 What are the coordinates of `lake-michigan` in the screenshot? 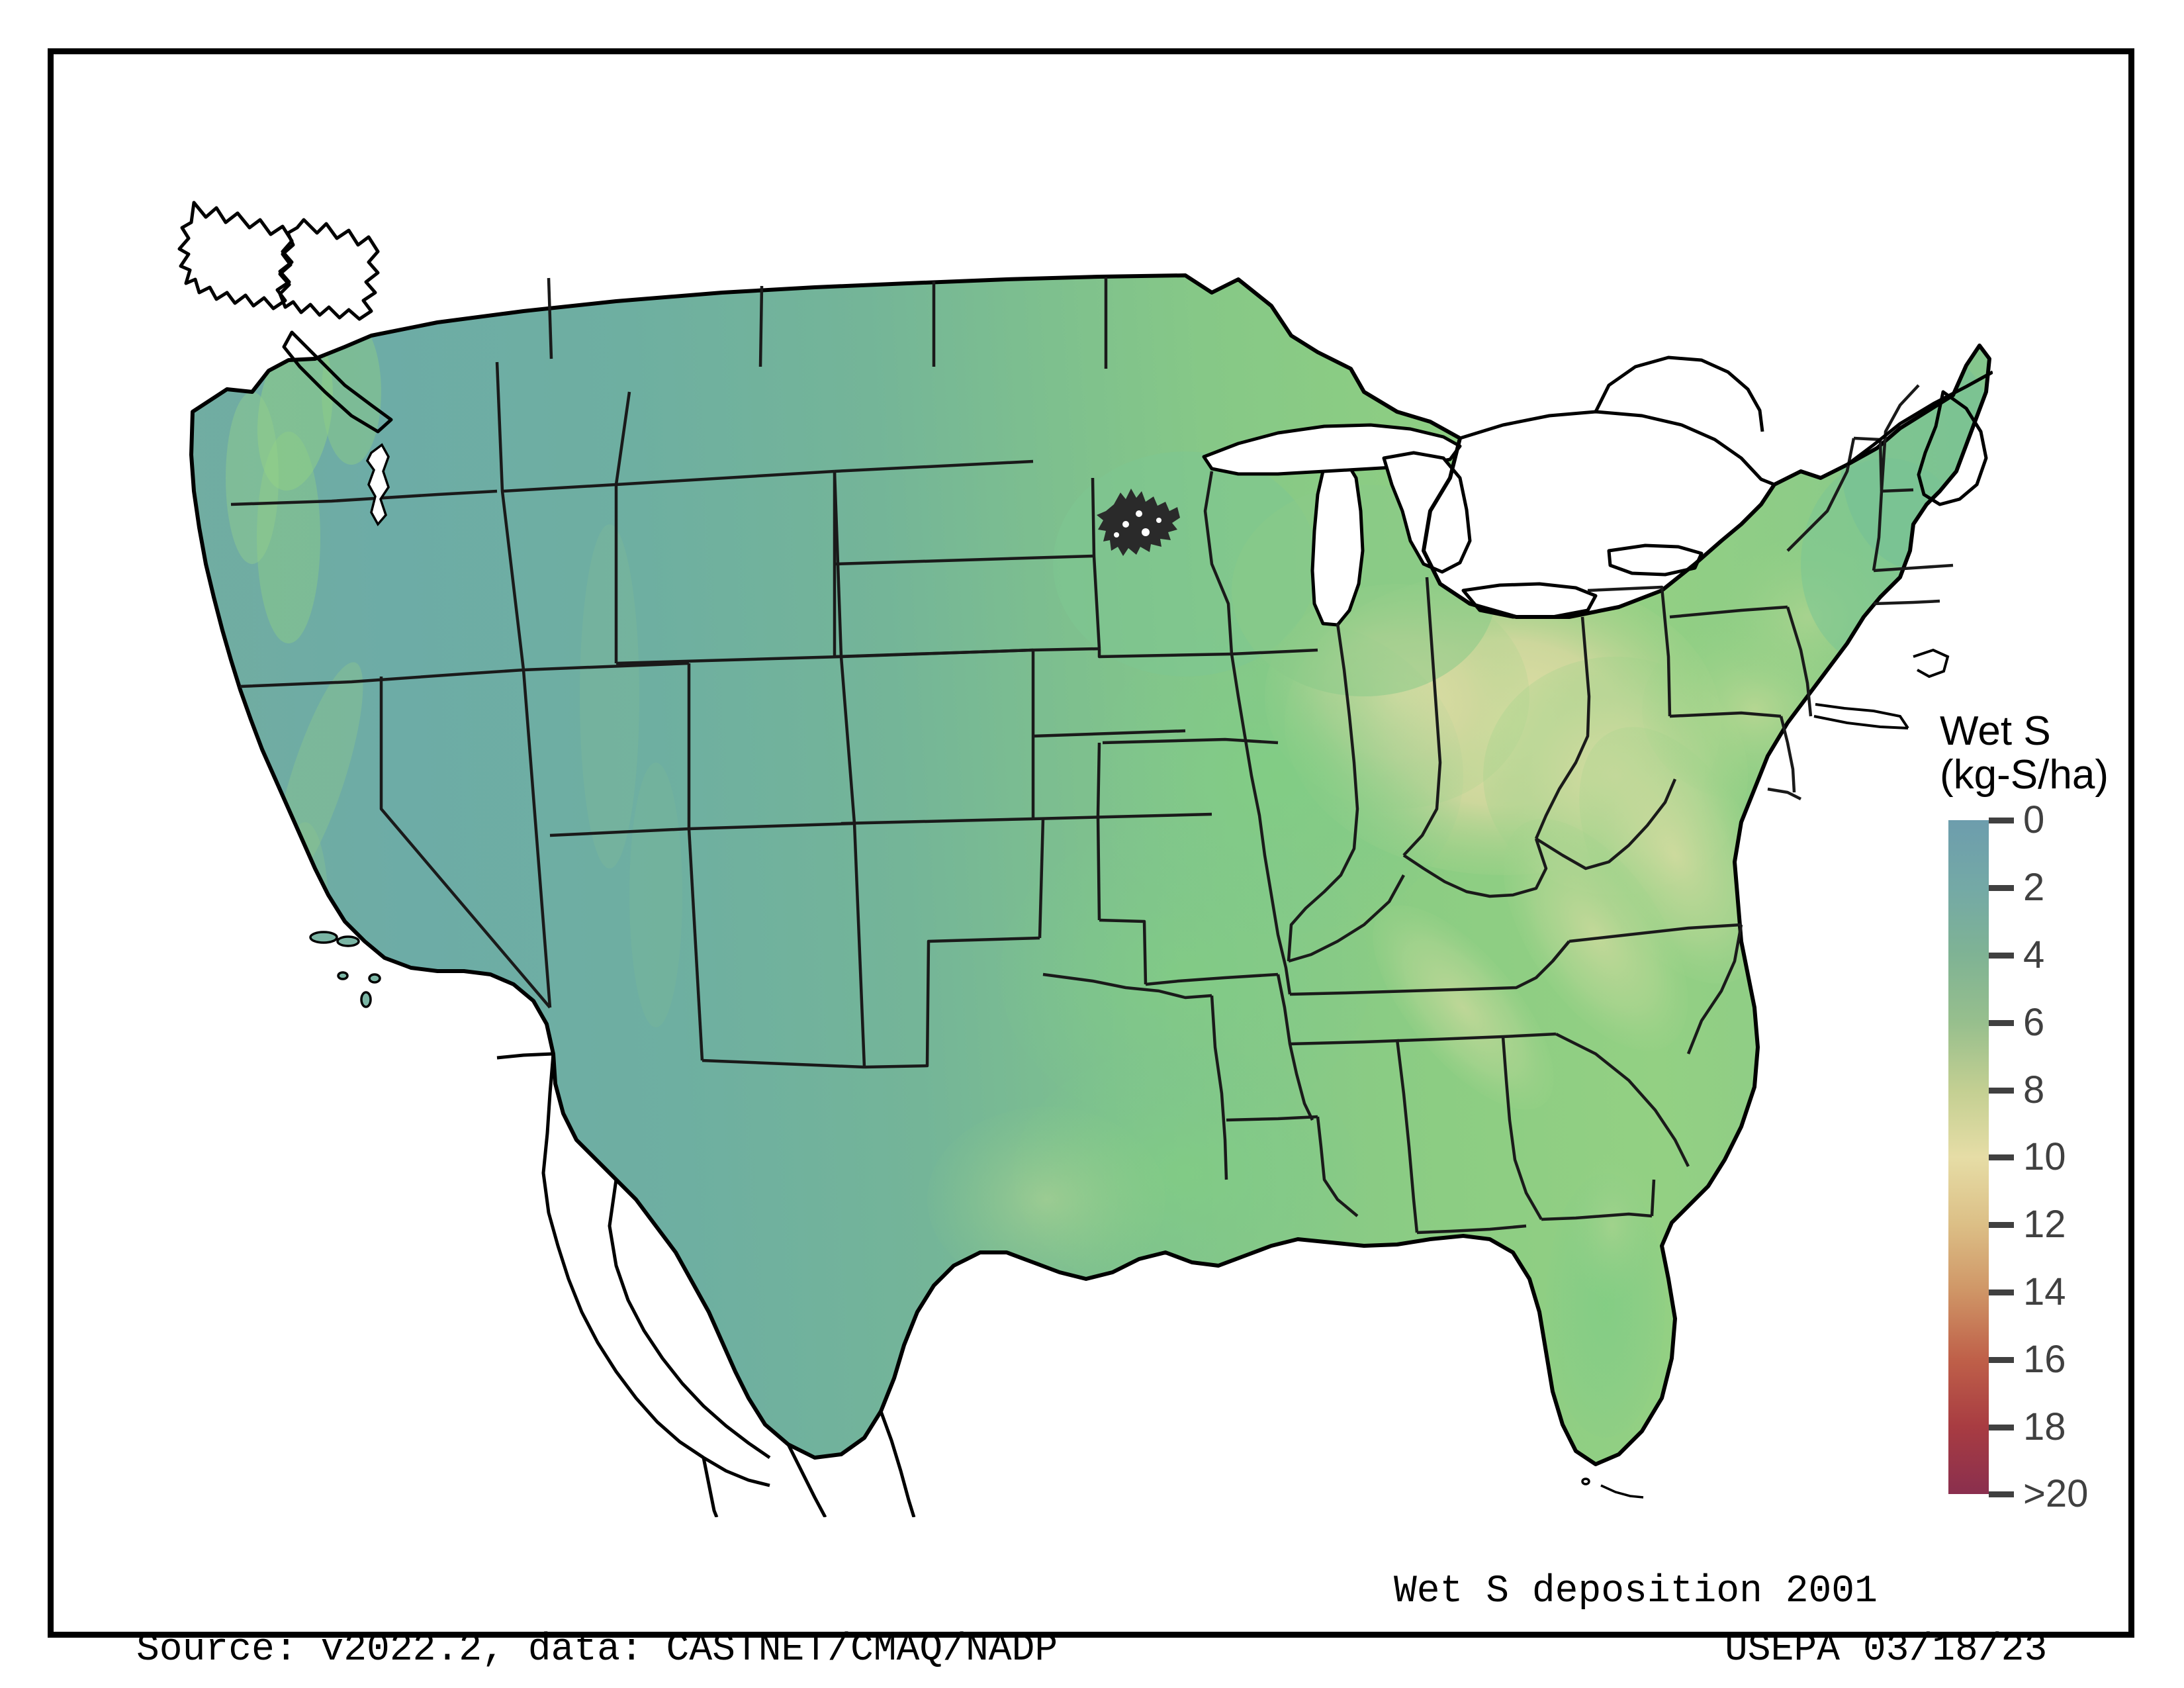 It's located at (1337, 541).